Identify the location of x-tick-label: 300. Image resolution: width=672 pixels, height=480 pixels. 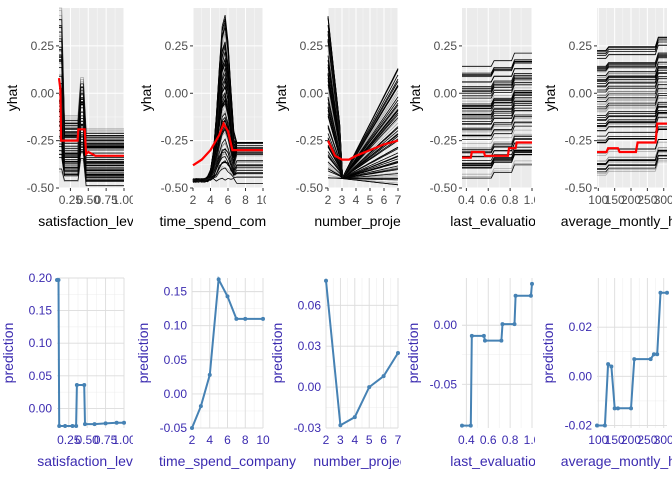
(663, 200).